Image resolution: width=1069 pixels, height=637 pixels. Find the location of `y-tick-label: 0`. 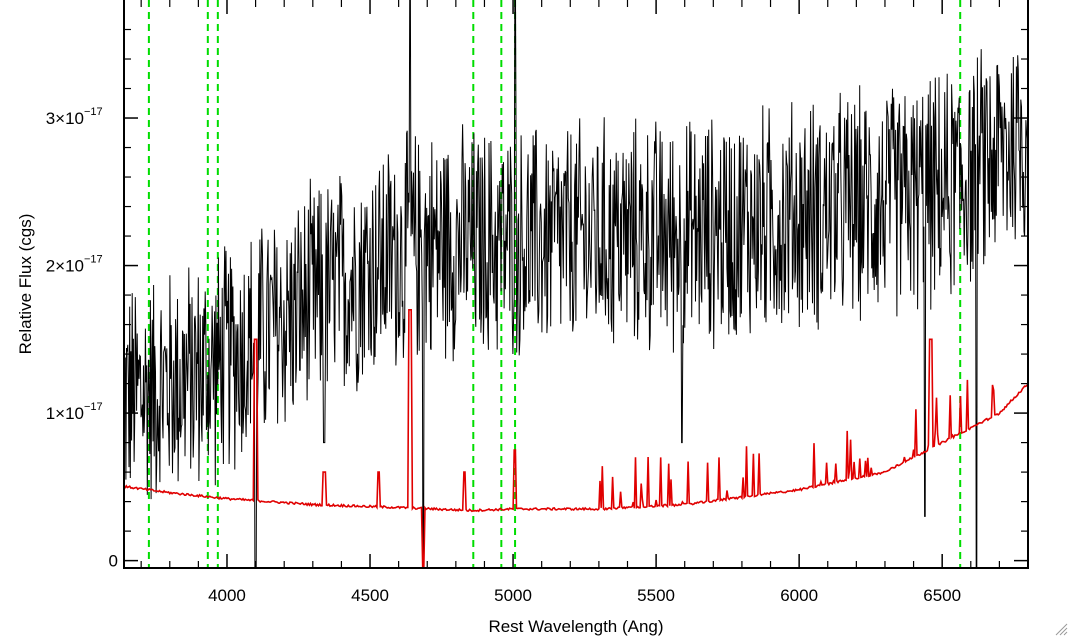

y-tick-label: 0 is located at coordinates (113, 561).